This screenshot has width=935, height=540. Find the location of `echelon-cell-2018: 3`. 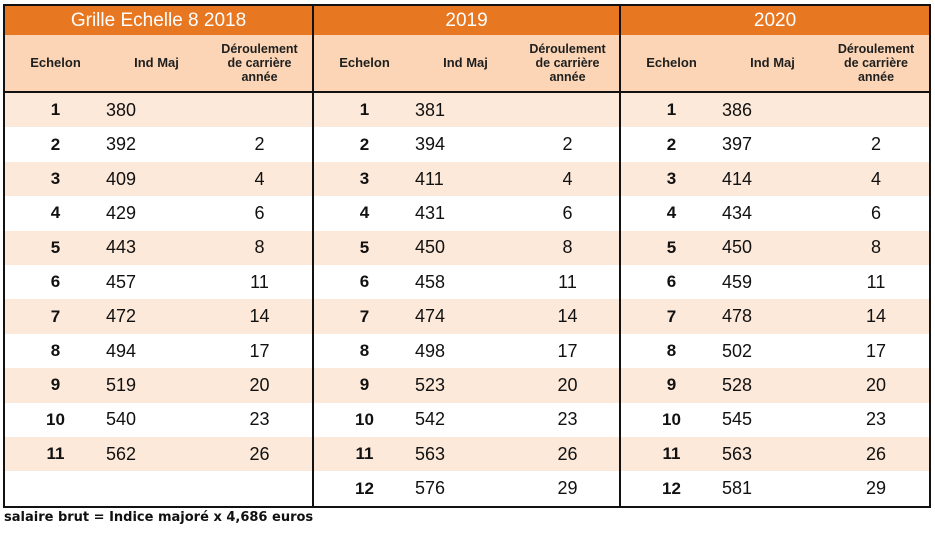

echelon-cell-2018: 3 is located at coordinates (55, 179).